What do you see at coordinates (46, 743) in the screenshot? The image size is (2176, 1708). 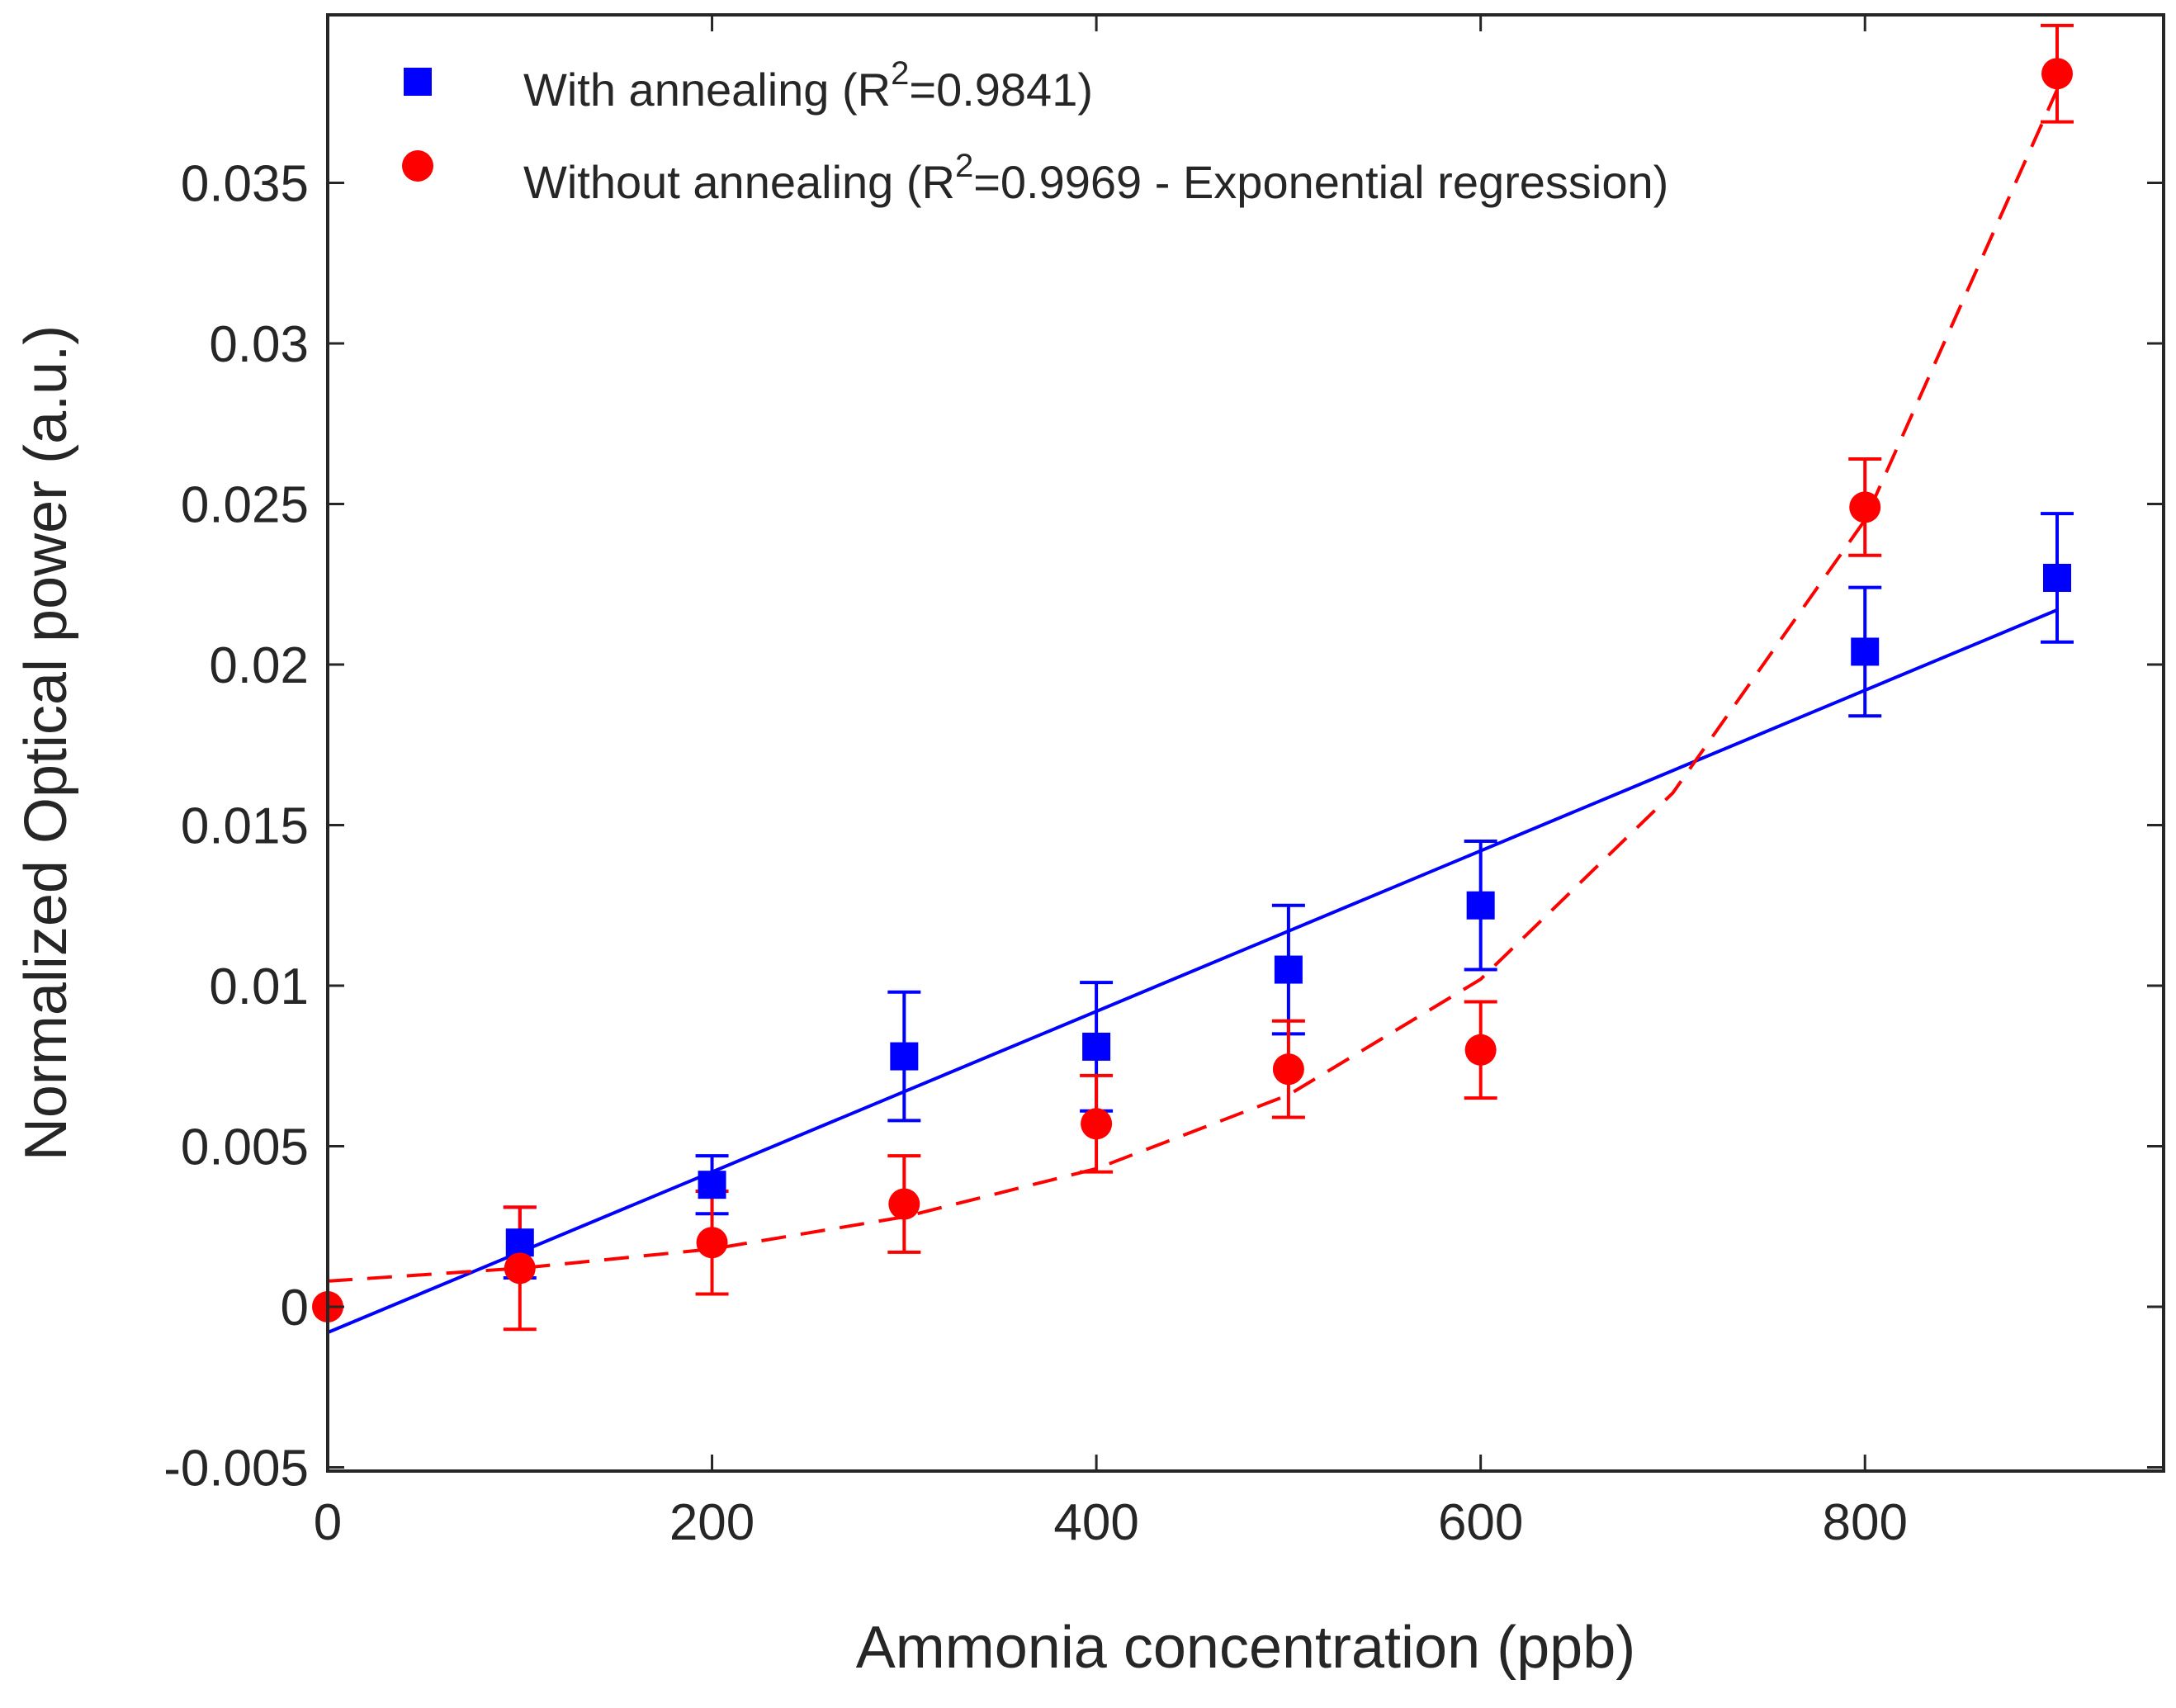 I see `y-axis-label: Normalized Optical power (a.u.)` at bounding box center [46, 743].